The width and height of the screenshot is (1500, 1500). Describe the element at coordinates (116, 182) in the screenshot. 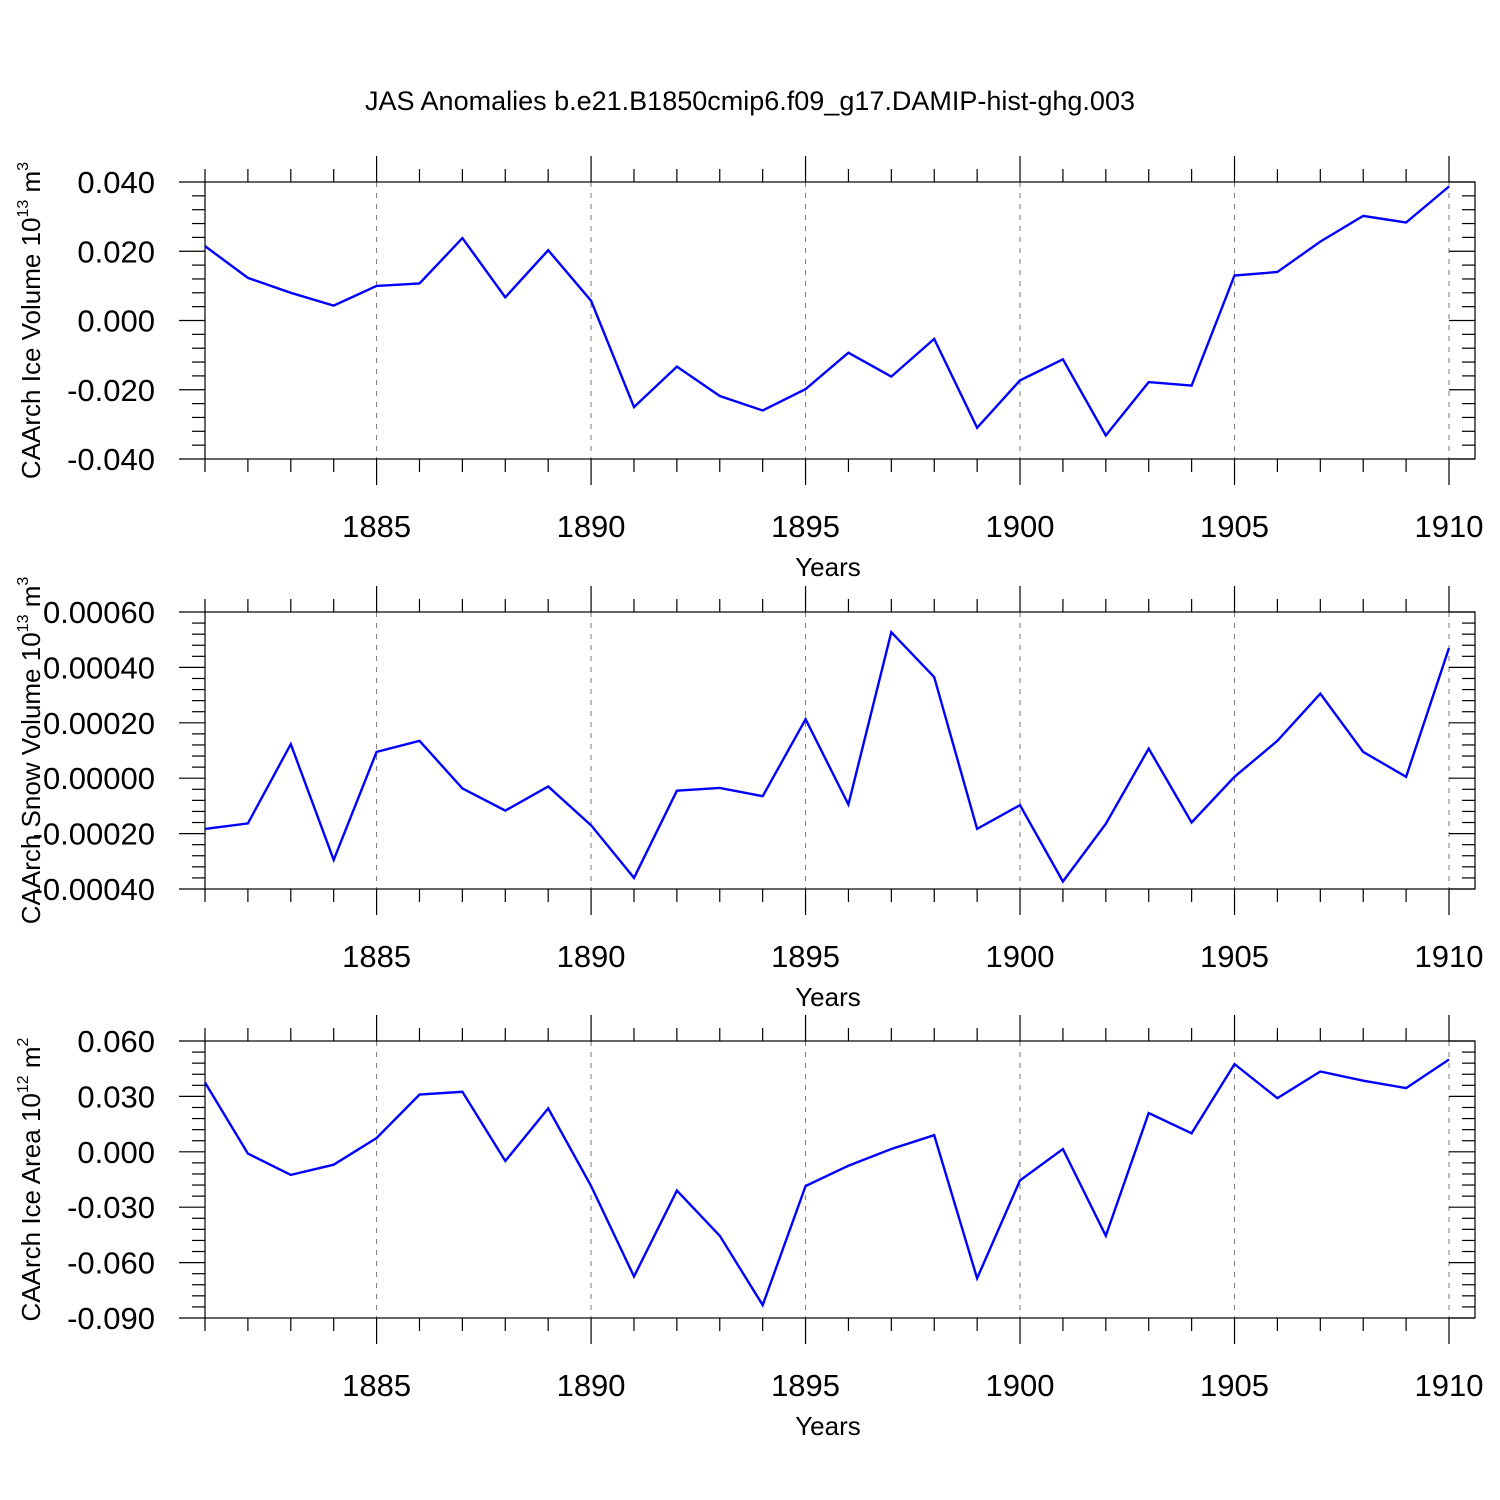

I see `y-tick-label: 0.040` at that location.